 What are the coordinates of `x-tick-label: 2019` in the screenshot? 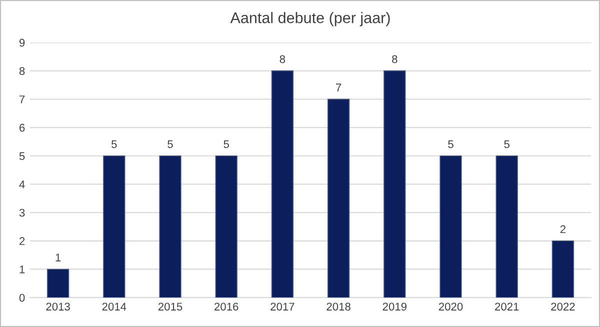 It's located at (394, 306).